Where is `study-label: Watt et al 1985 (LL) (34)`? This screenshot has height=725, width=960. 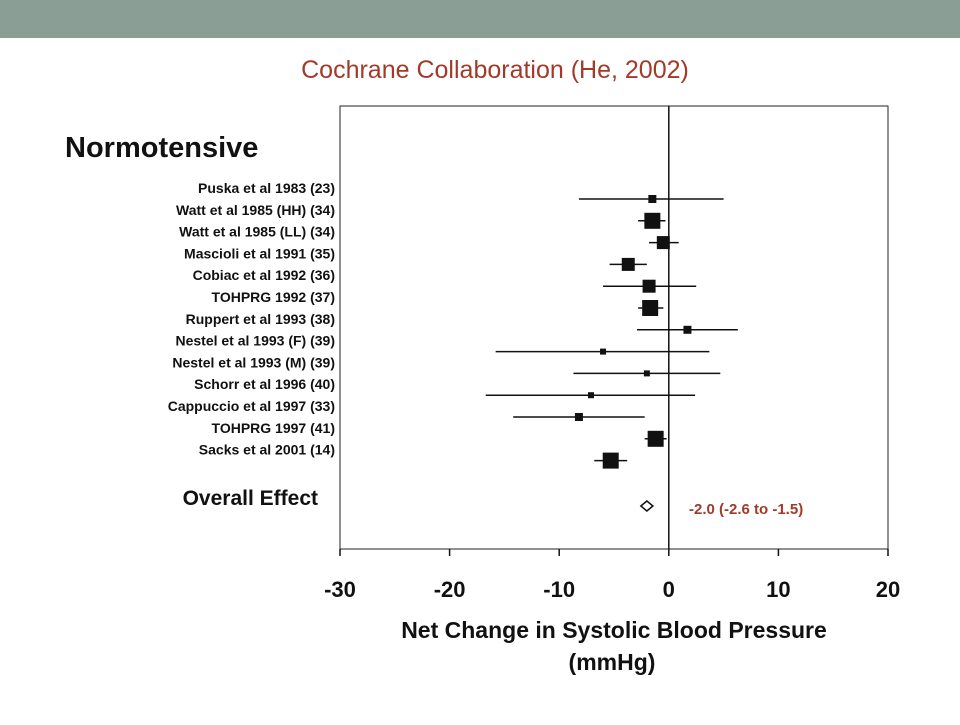 study-label: Watt et al 1985 (LL) (34) is located at coordinates (257, 232).